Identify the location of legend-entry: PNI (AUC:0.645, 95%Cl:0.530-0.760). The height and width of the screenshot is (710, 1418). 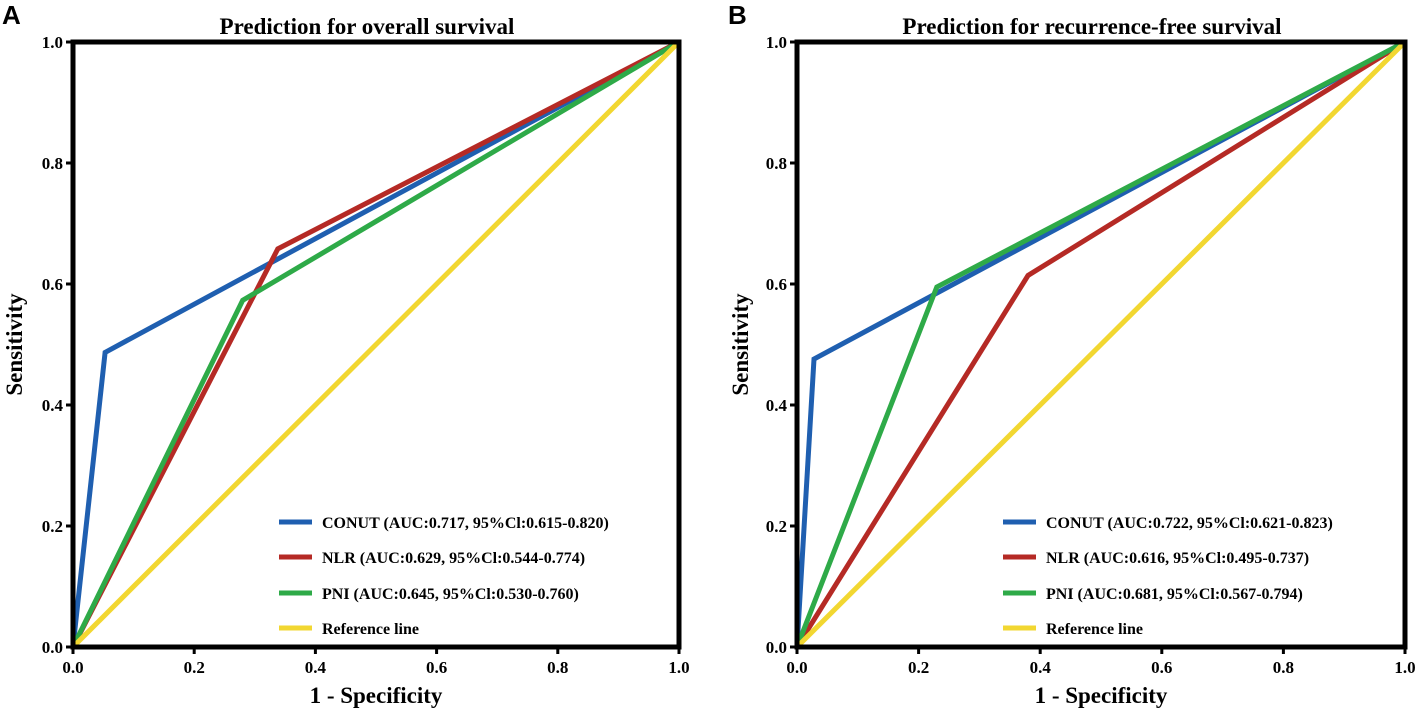
(450, 594).